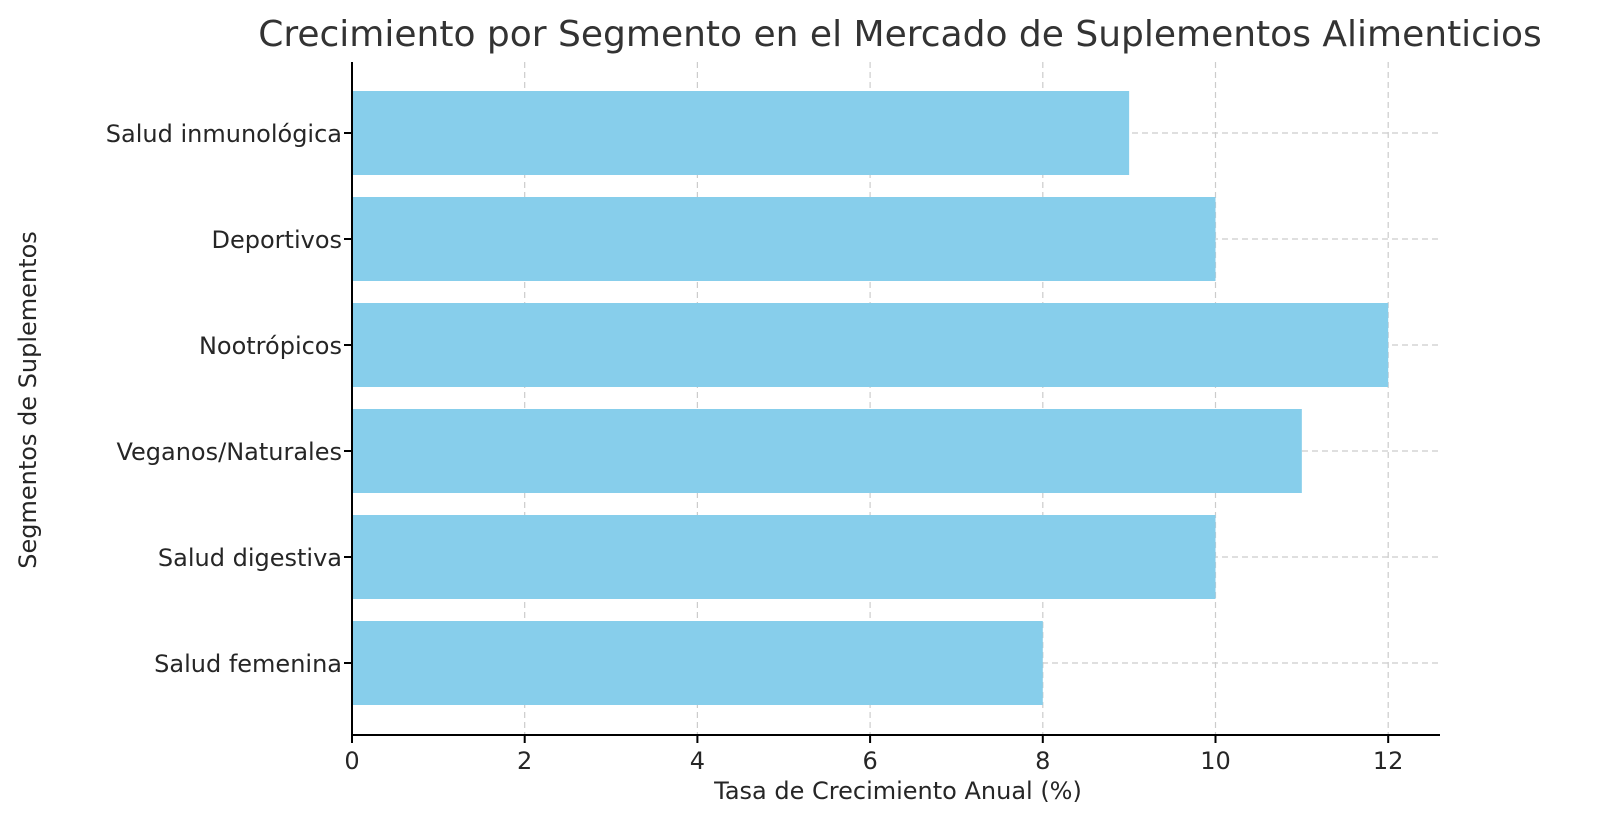  Describe the element at coordinates (1215, 761) in the screenshot. I see `x-tick-label: 10` at that location.